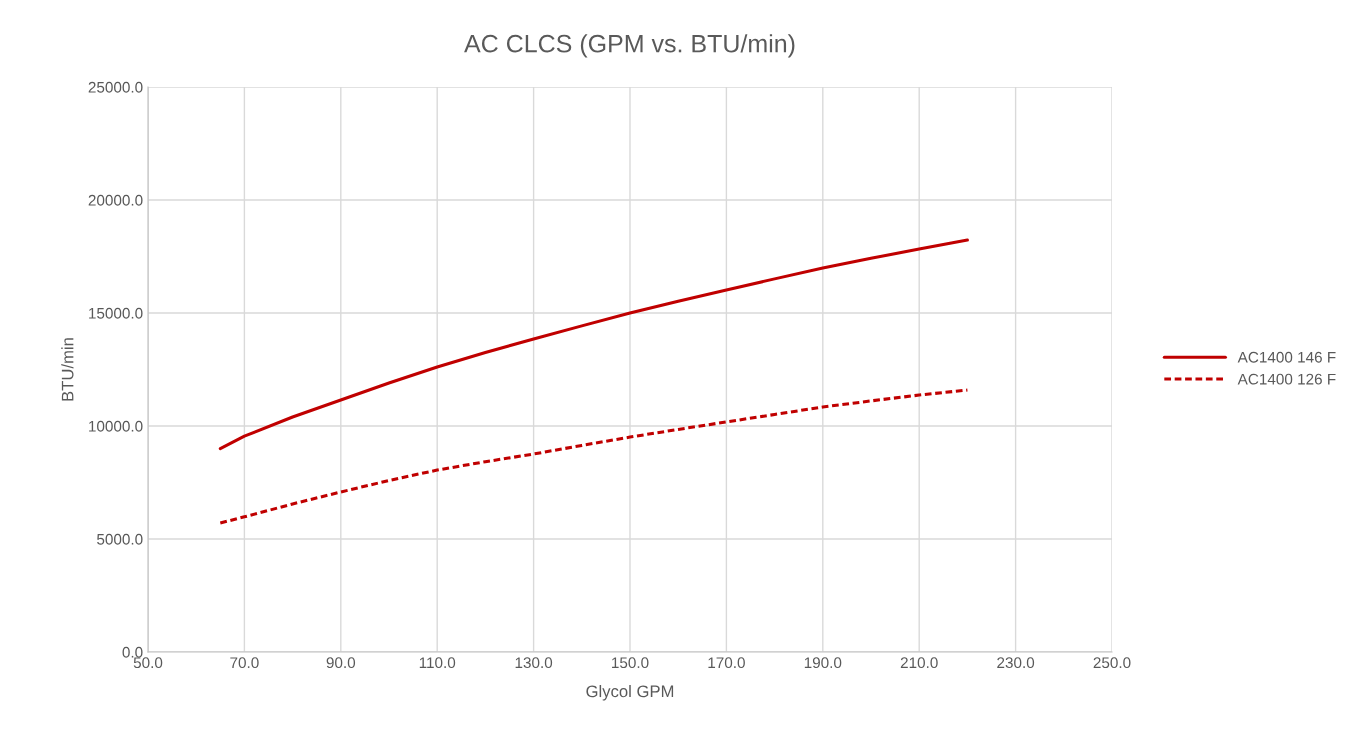 Image resolution: width=1366 pixels, height=744 pixels. What do you see at coordinates (437, 663) in the screenshot?
I see `x-tick-label: 110.0` at bounding box center [437, 663].